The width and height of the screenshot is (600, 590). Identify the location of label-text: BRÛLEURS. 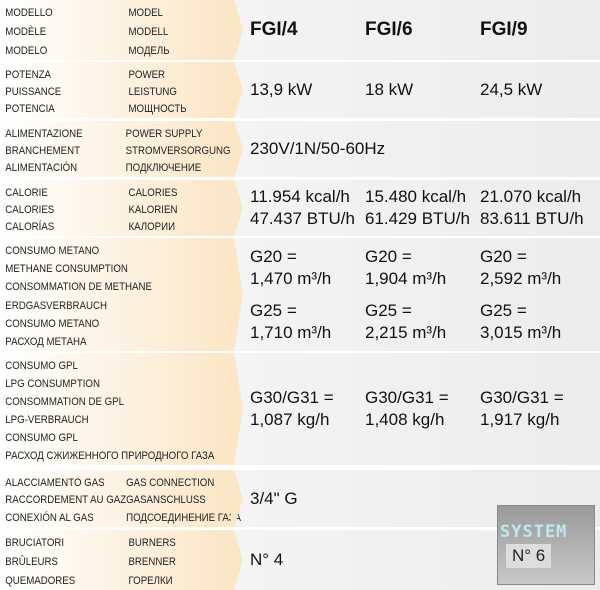
(31, 561).